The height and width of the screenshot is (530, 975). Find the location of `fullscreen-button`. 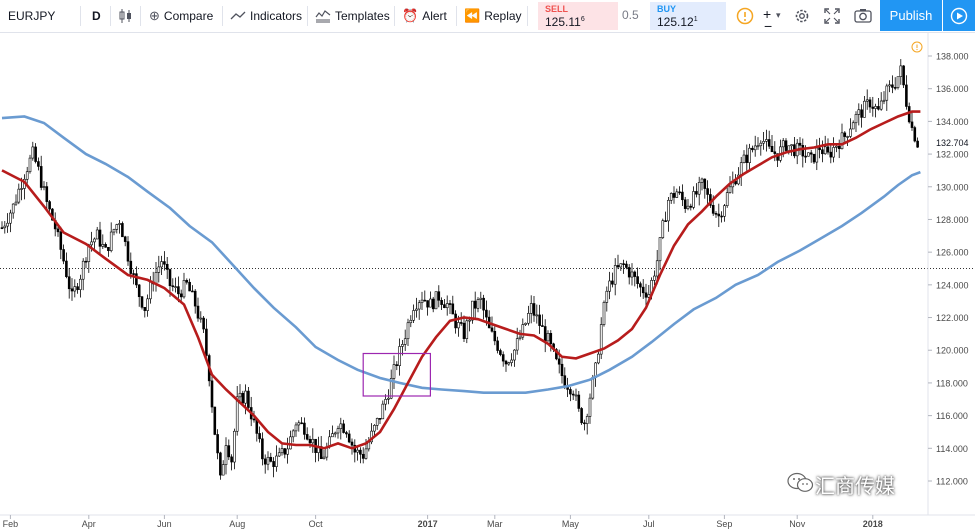

fullscreen-button is located at coordinates (832, 15).